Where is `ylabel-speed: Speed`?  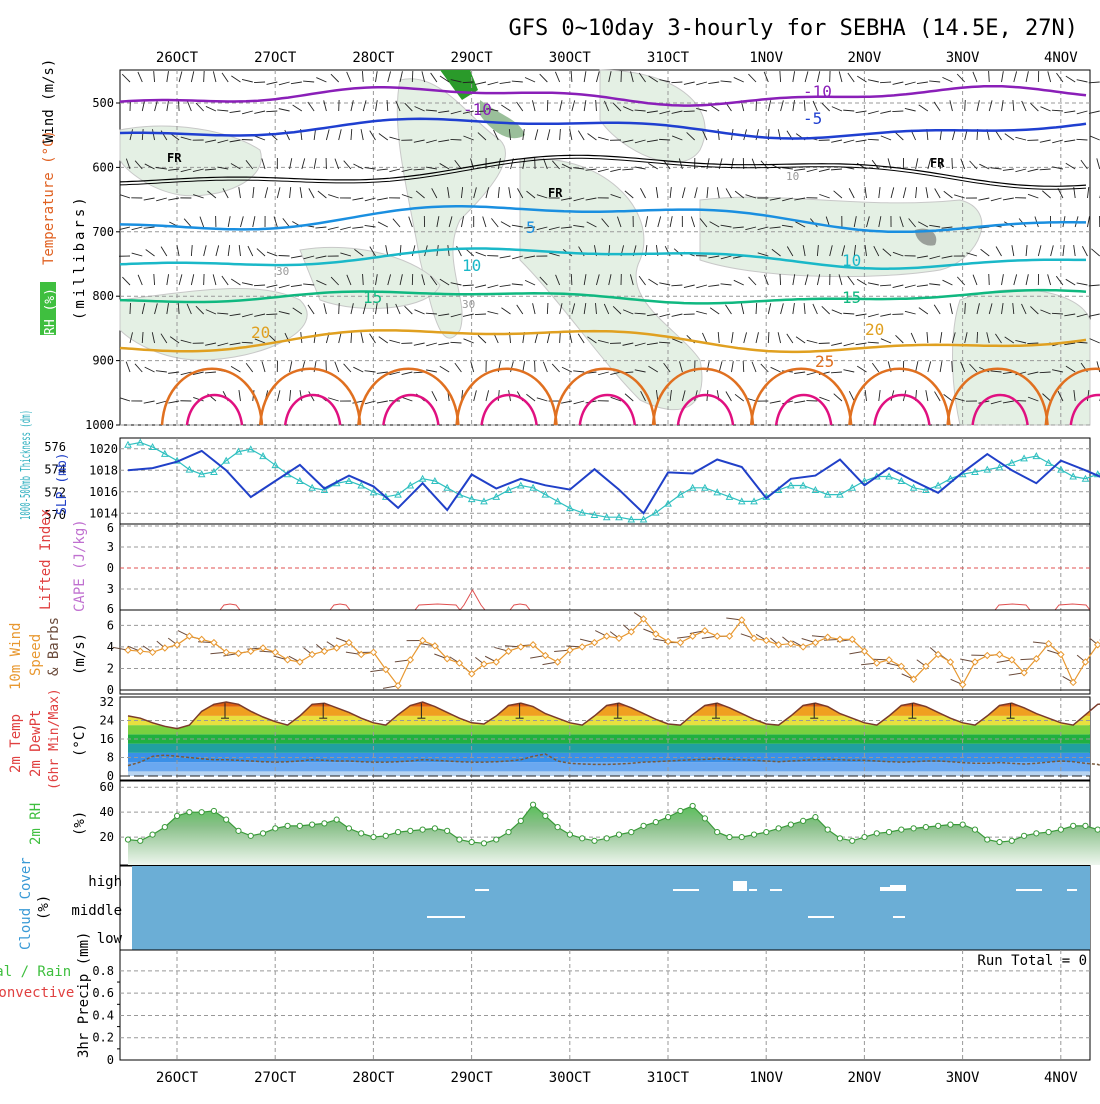 ylabel-speed: Speed is located at coordinates (36, 655).